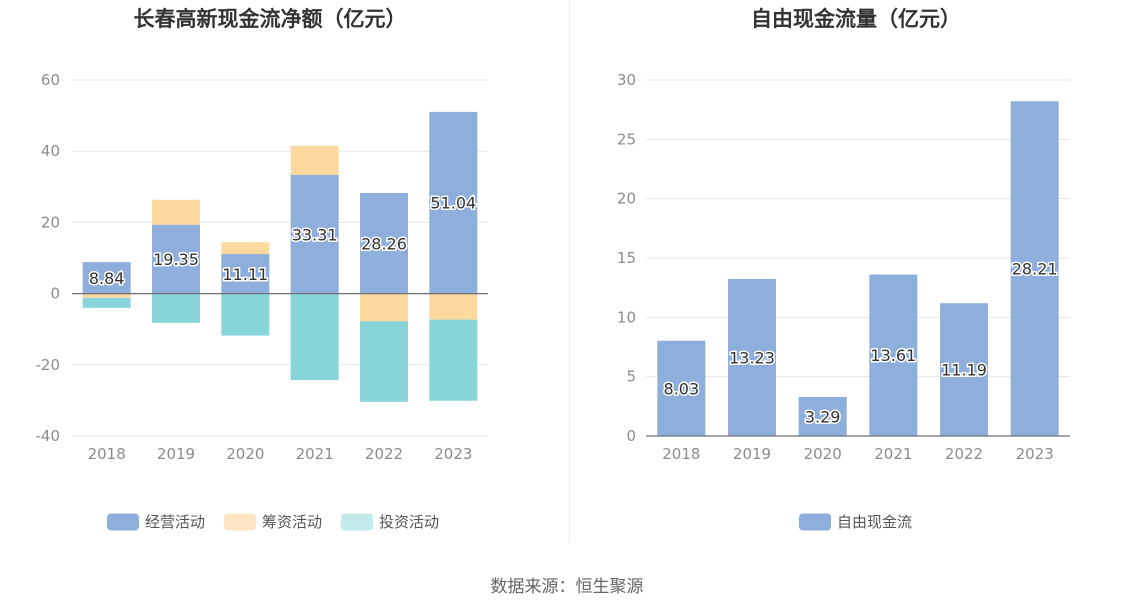 This screenshot has width=1134, height=612. What do you see at coordinates (106, 302) in the screenshot?
I see `chart1-bar-投资活动-2018` at bounding box center [106, 302].